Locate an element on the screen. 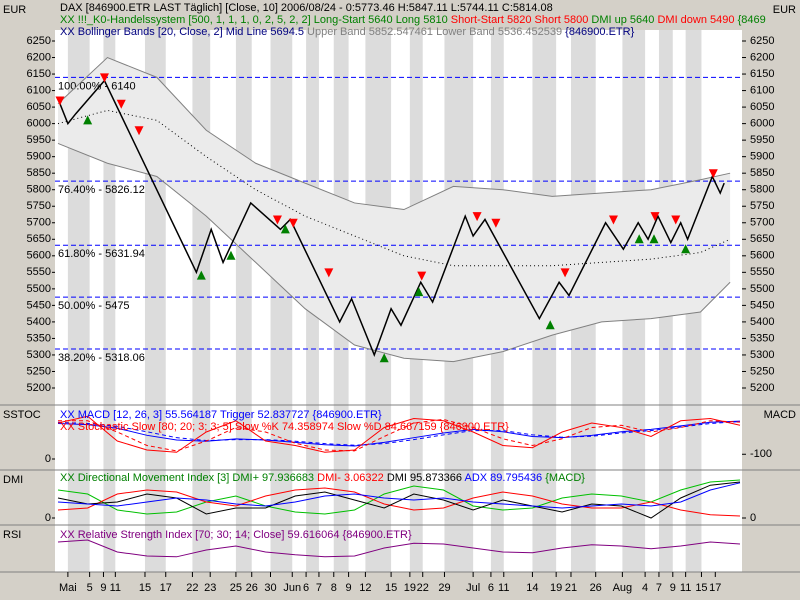 The image size is (800, 600). y2-tick-label: 5950 is located at coordinates (762, 140).